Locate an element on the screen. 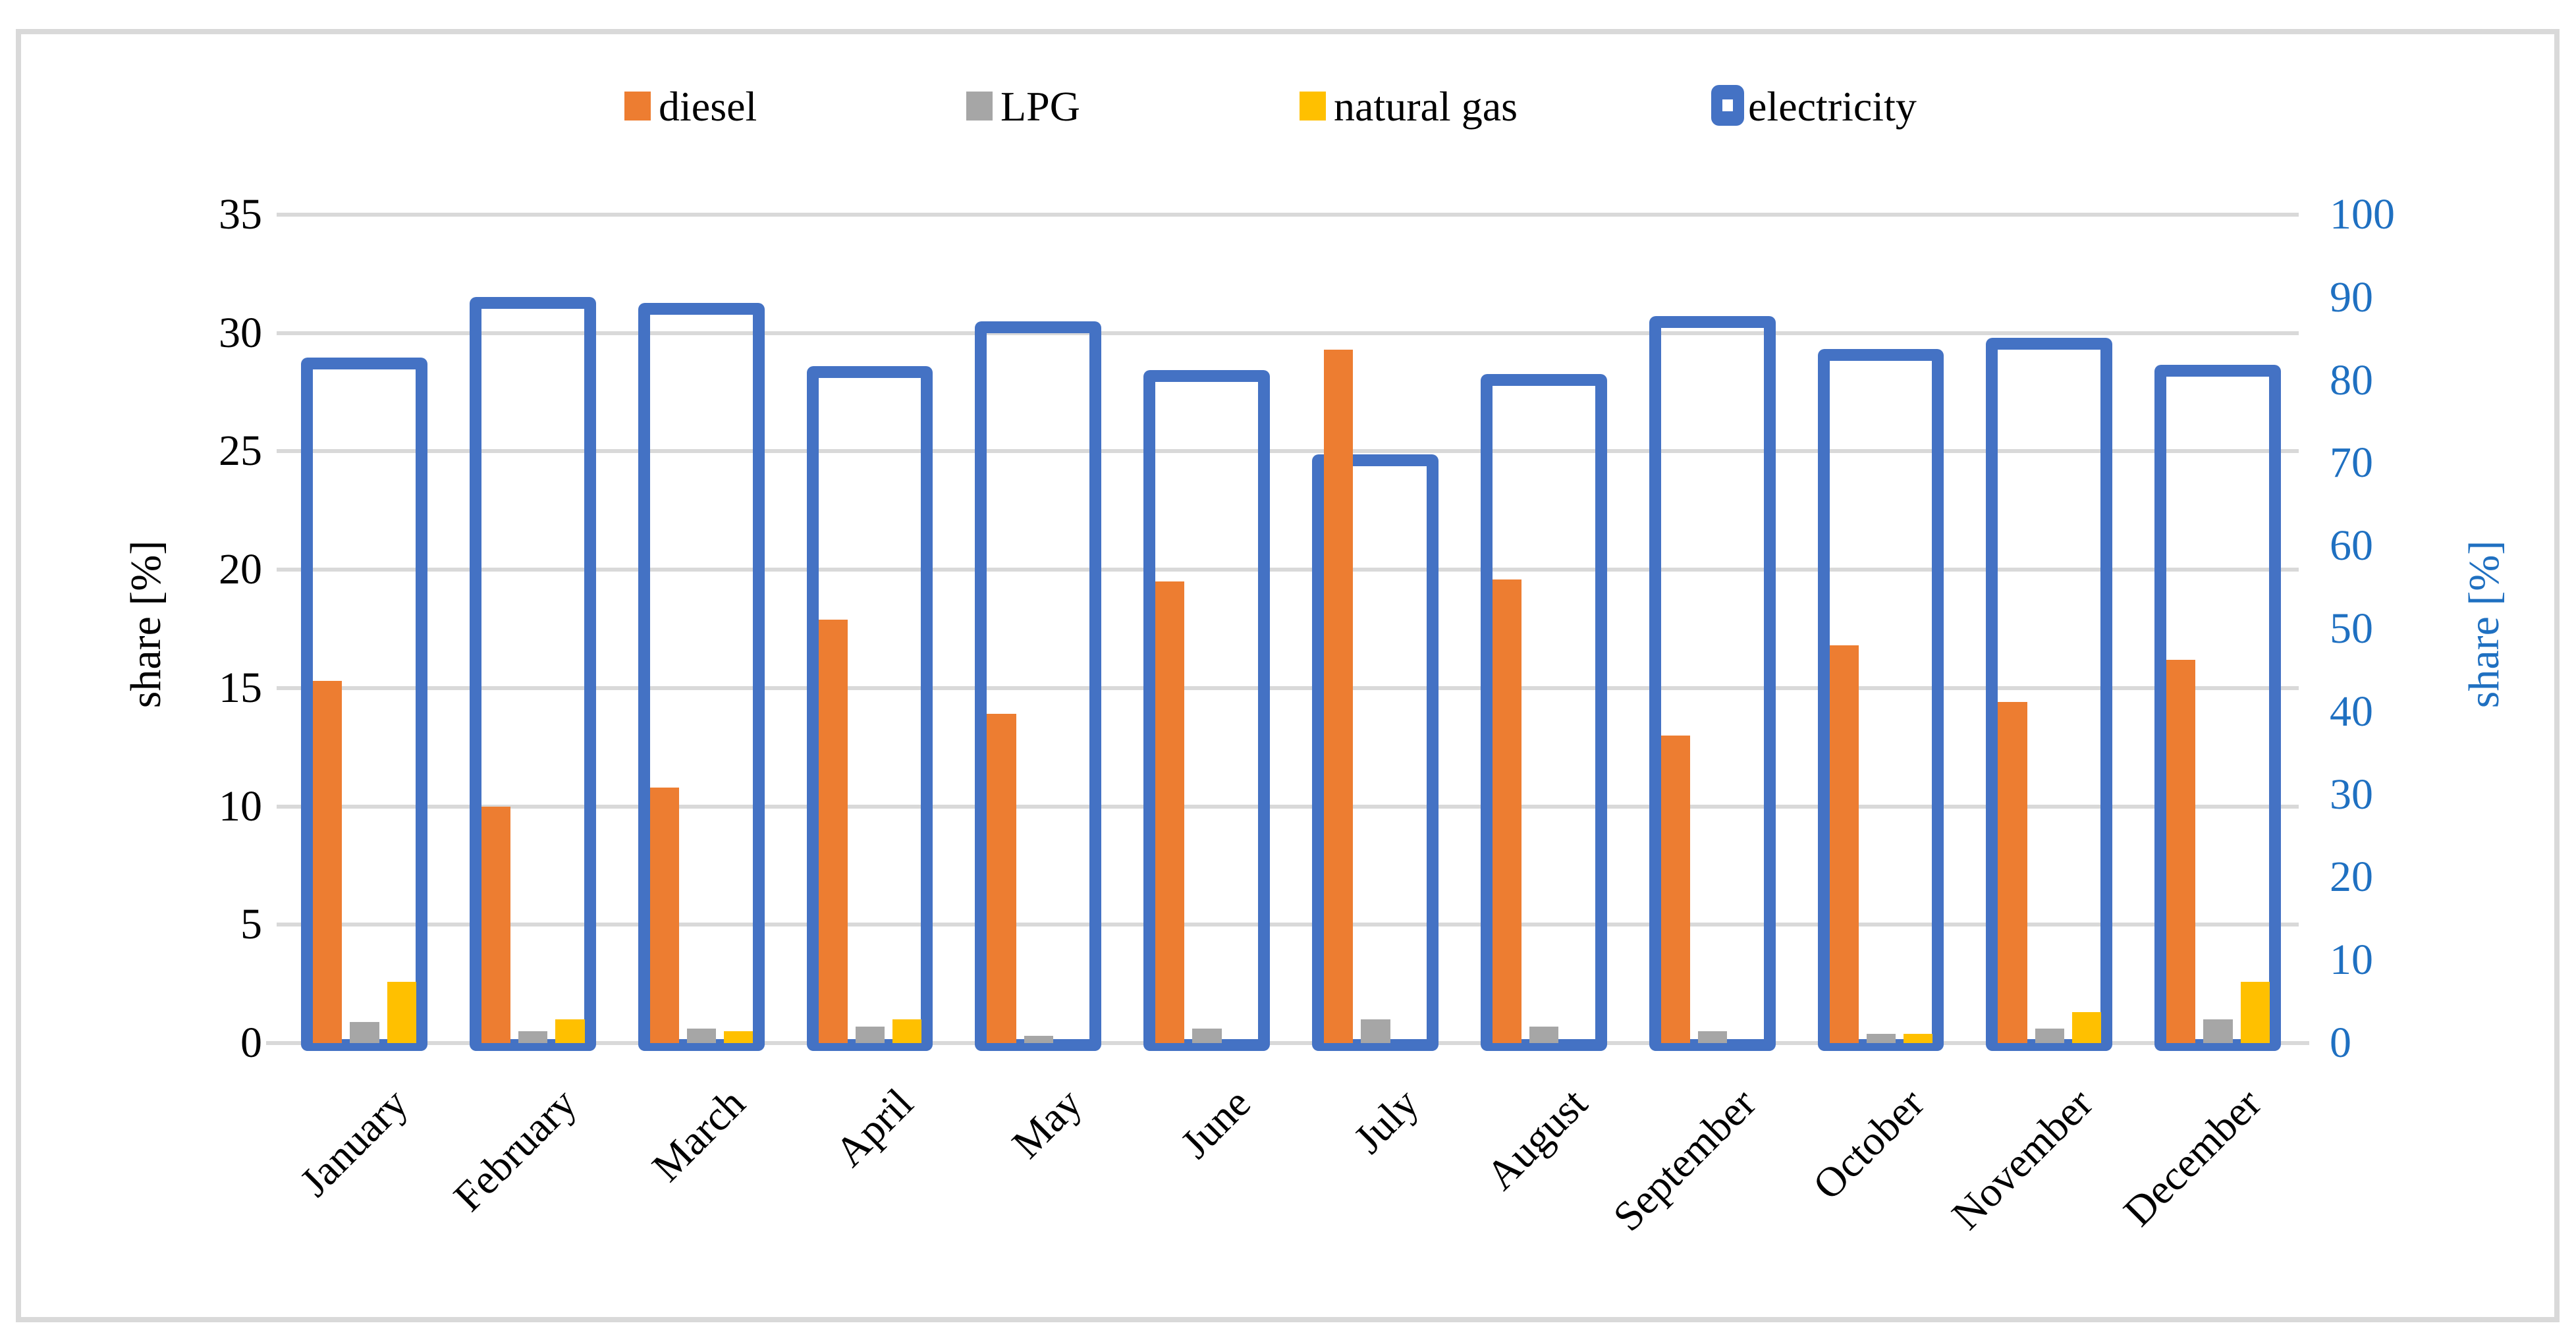 The image size is (2576, 1344). bar-electricity-april is located at coordinates (869, 708).